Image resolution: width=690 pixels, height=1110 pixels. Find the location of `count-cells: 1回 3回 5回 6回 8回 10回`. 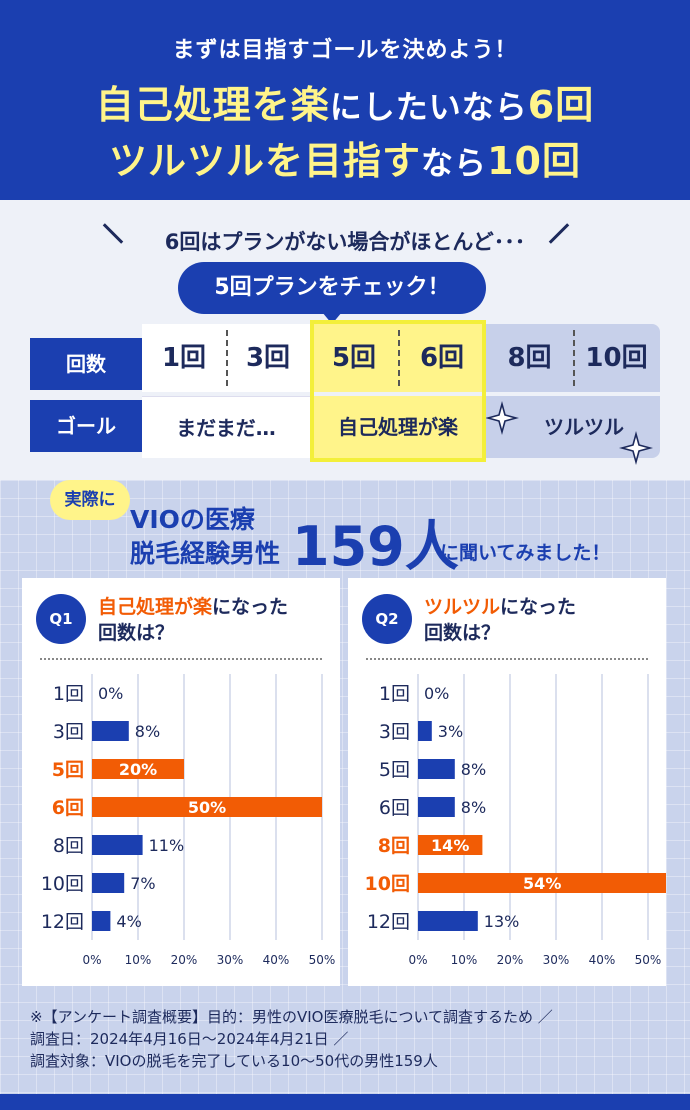

count-cells: 1回 3回 5回 6回 8回 10回 is located at coordinates (401, 358).